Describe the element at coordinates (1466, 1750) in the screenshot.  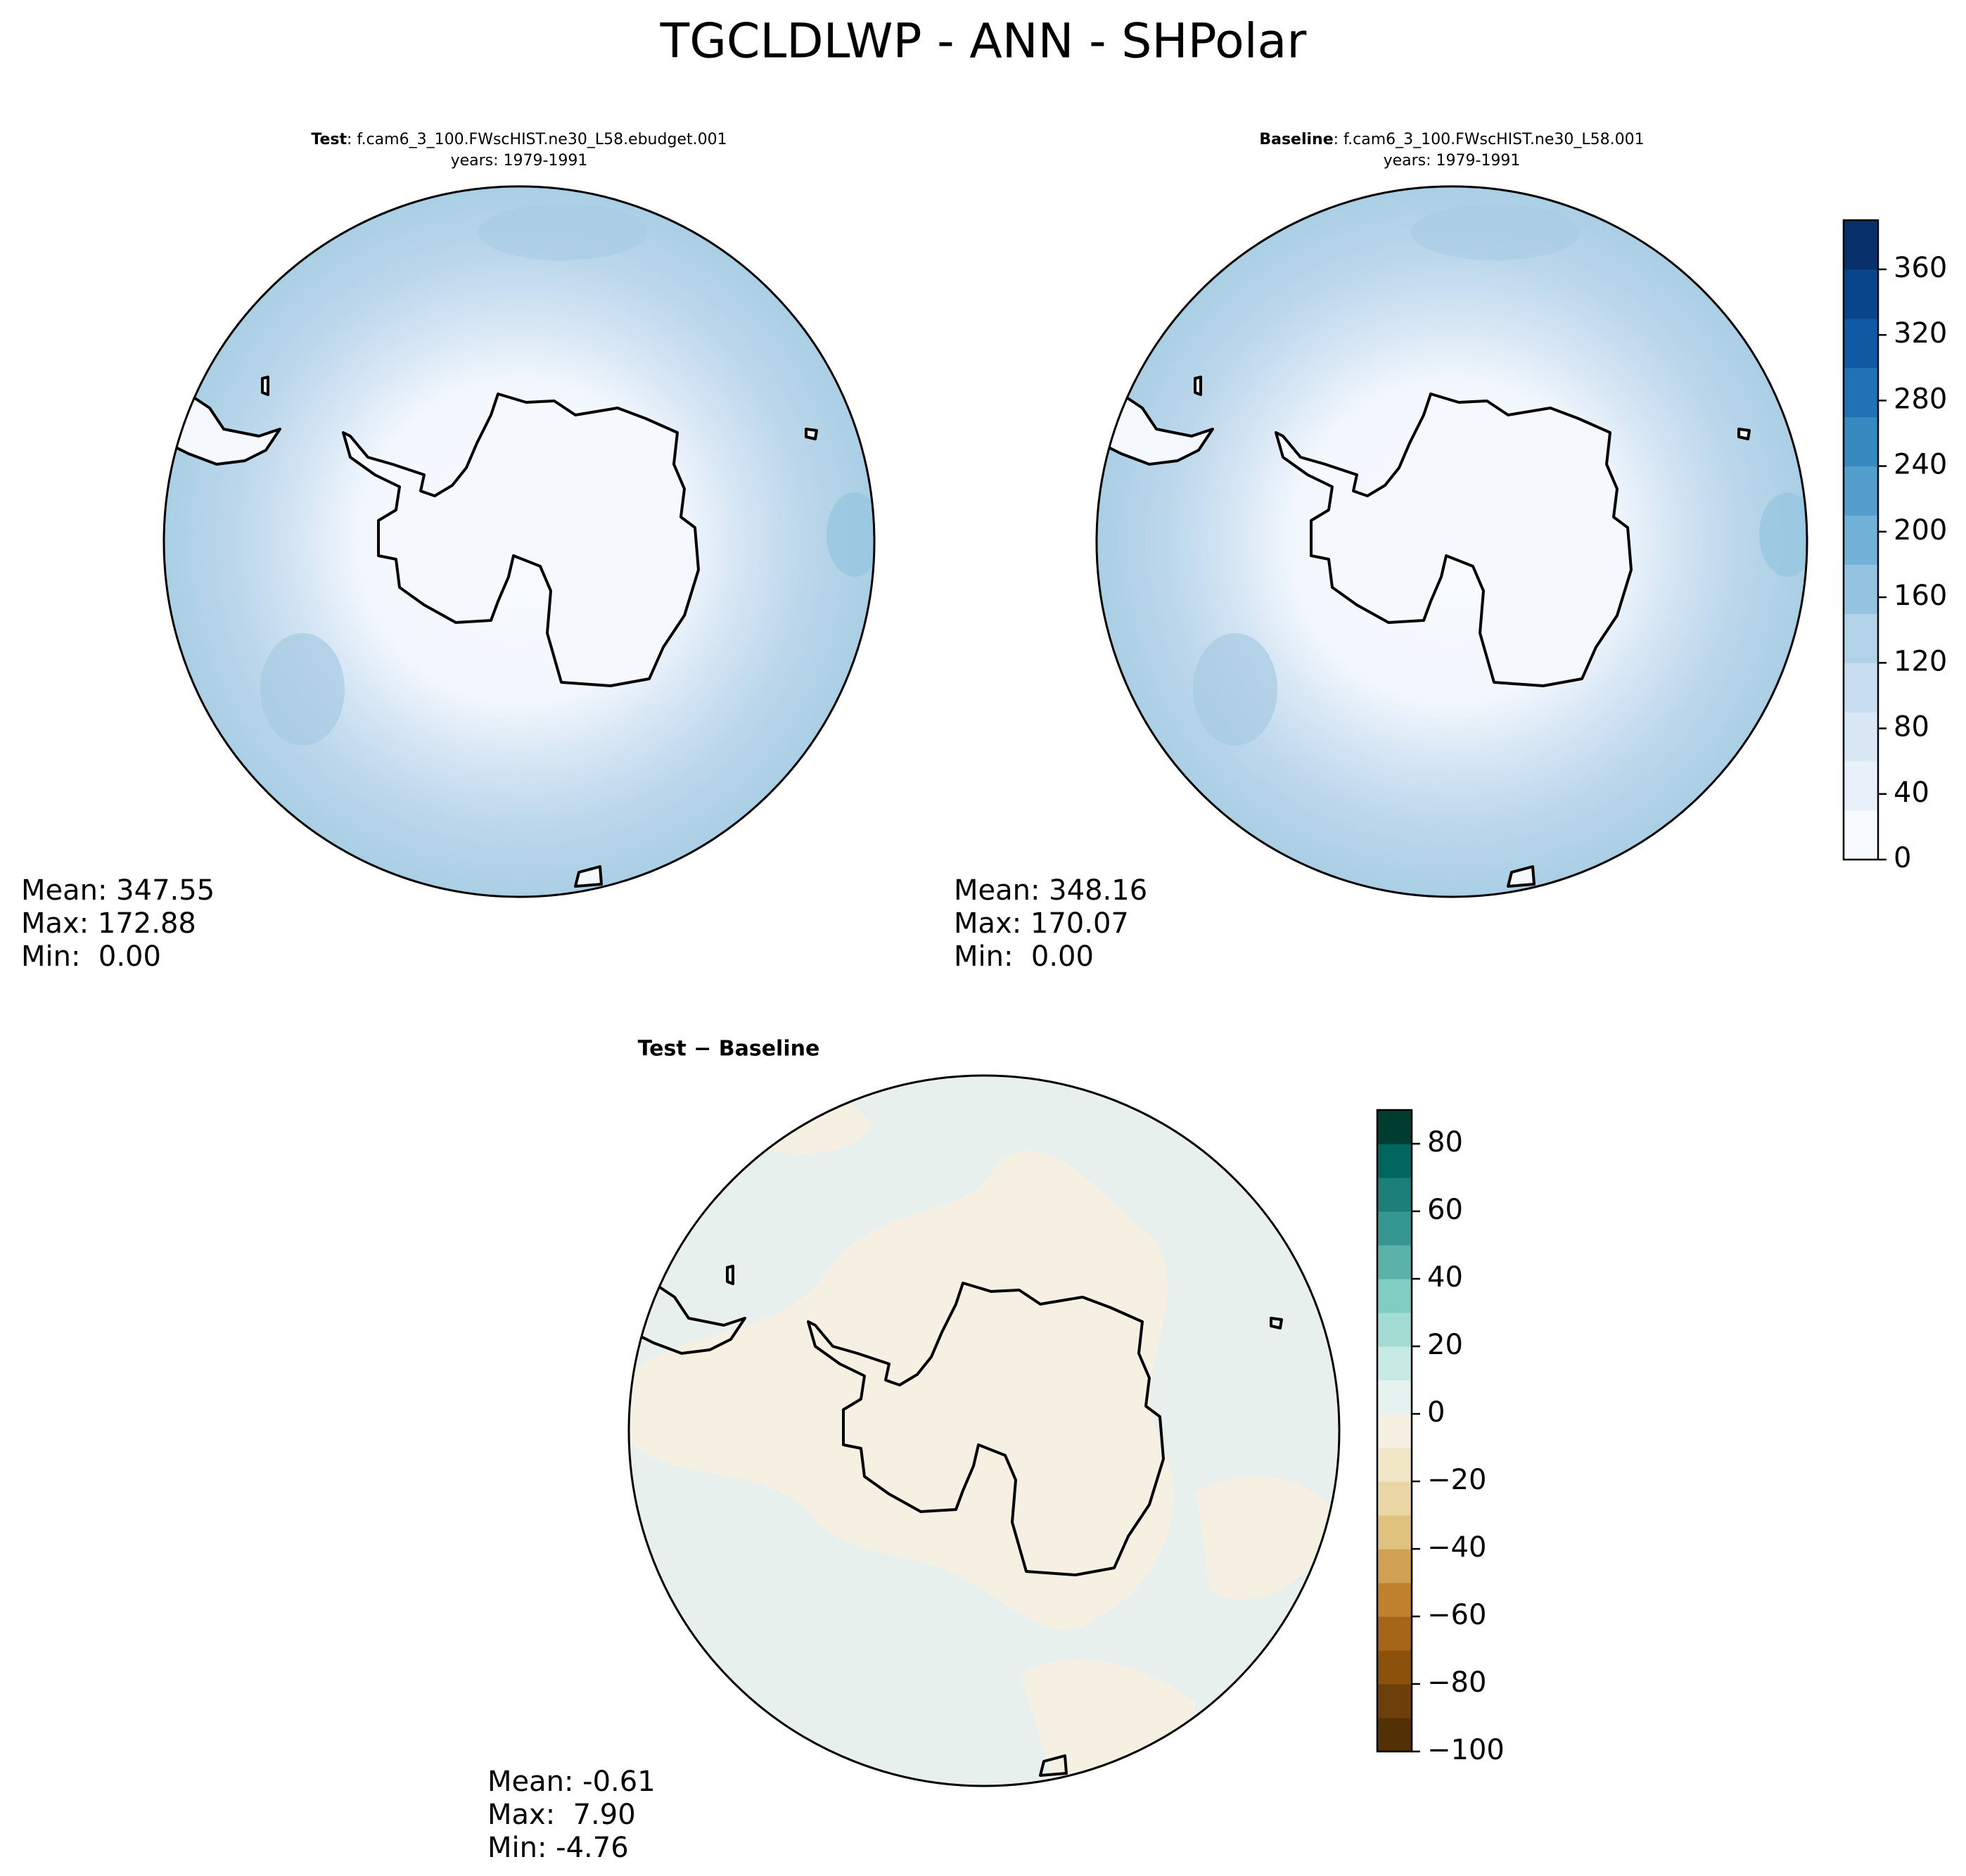
I see `colorbar-tick-label: −100` at that location.